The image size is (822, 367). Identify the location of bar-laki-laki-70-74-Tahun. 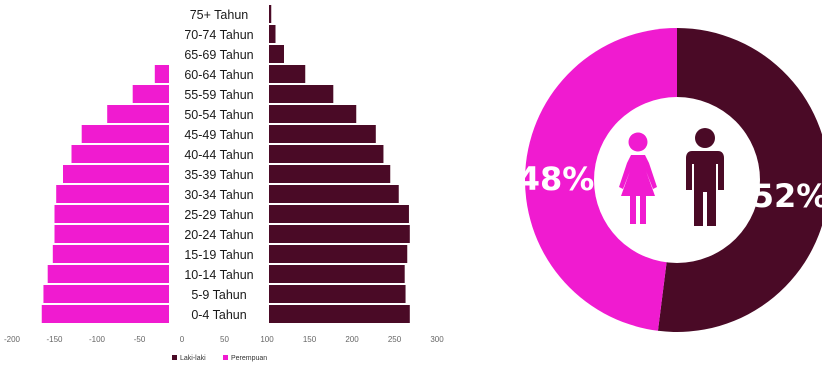
(272, 34).